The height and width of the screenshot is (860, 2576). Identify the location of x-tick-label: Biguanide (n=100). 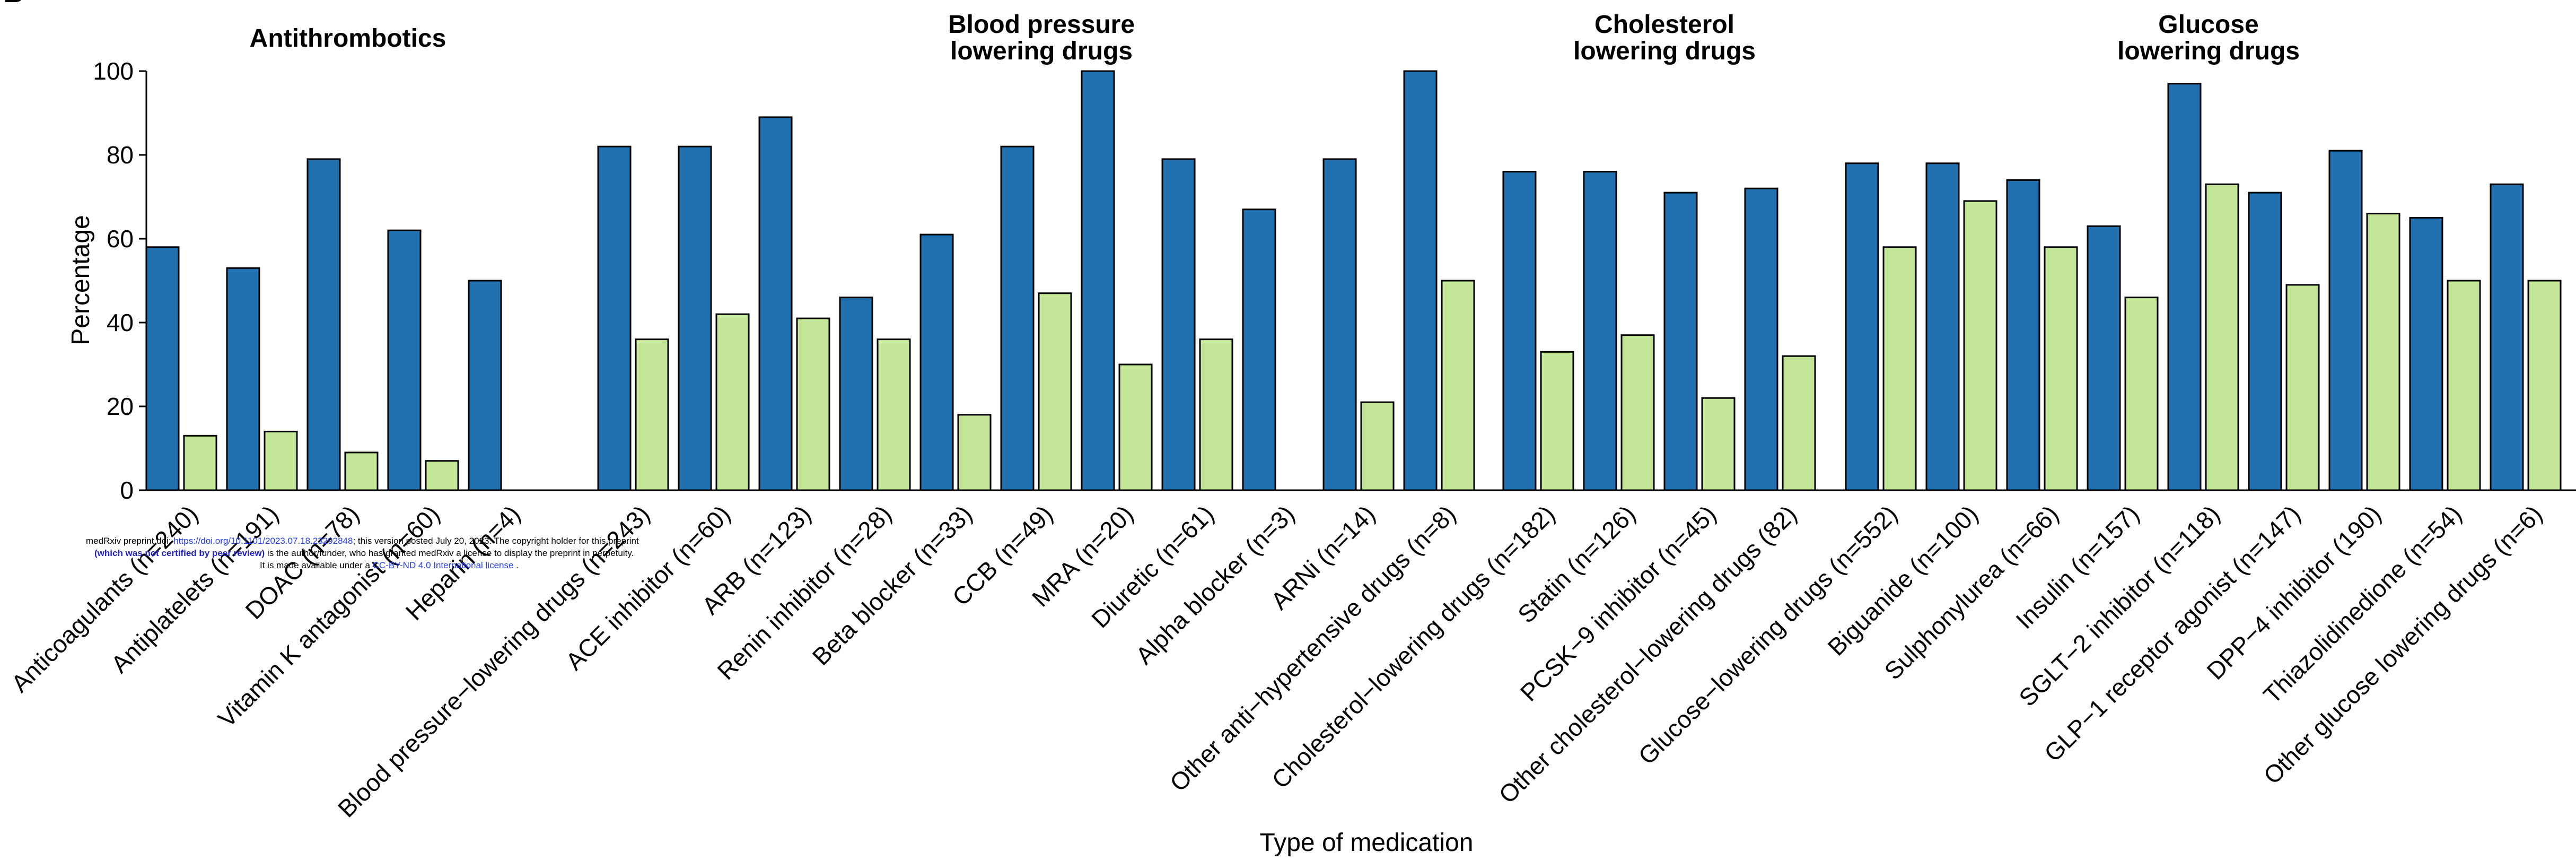
(1903, 580).